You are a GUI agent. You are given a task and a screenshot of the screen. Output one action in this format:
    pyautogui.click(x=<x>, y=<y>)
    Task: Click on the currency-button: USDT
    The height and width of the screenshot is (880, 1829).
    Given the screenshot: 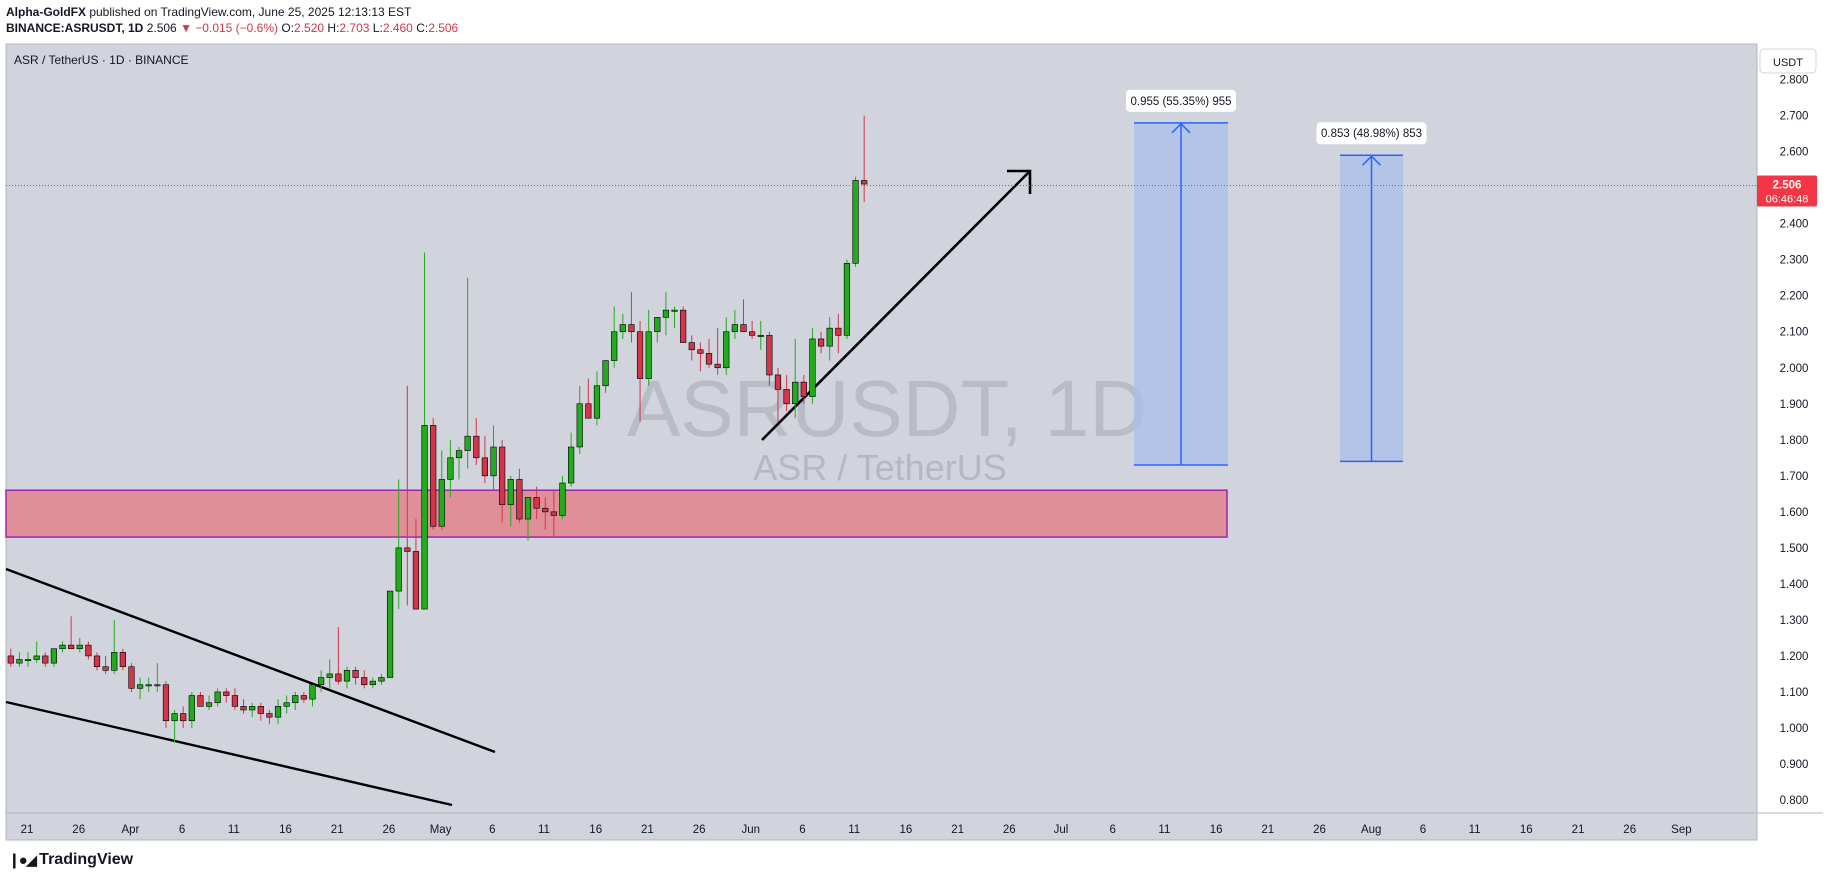 What is the action you would take?
    pyautogui.click(x=1788, y=61)
    